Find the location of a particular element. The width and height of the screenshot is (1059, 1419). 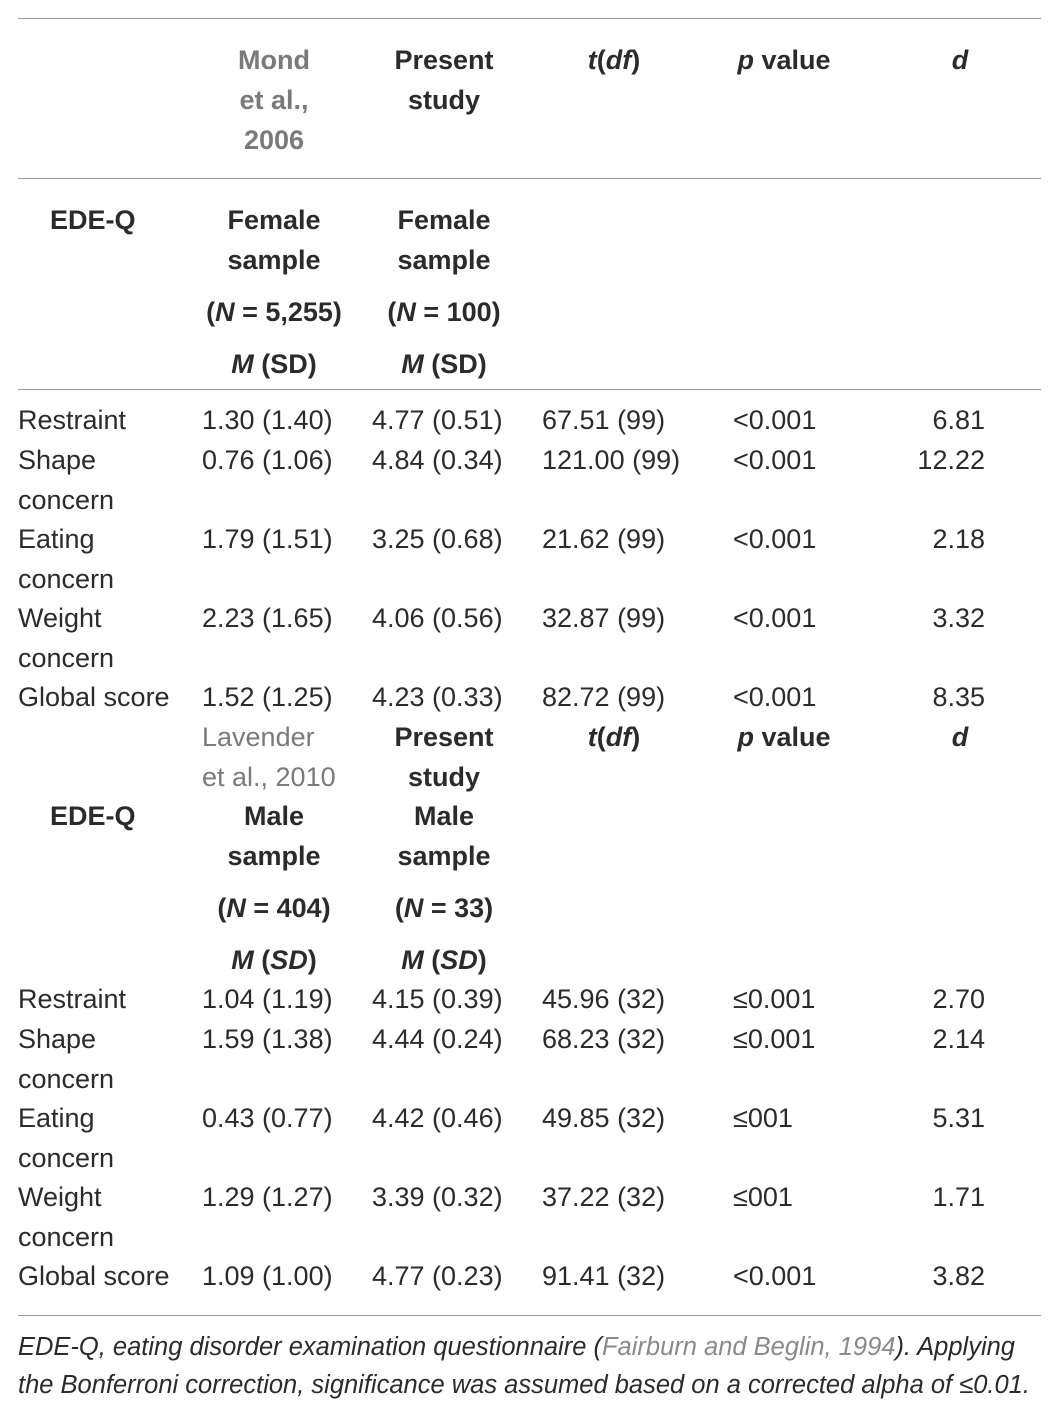

row-d-value: 2.18 is located at coordinates (958, 539).